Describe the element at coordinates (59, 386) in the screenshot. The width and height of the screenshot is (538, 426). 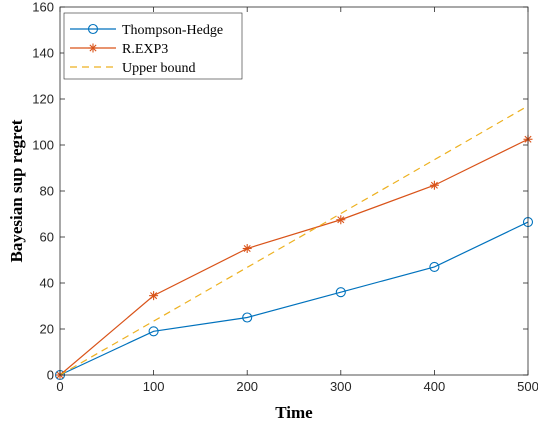
I see `x-tick-label: 0` at that location.